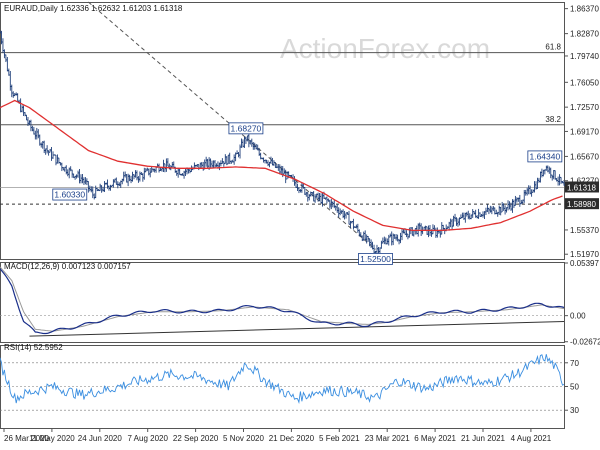 Image resolution: width=600 pixels, height=450 pixels. Describe the element at coordinates (292, 438) in the screenshot. I see `x-tick-label-6: 21 Dec 2020` at that location.